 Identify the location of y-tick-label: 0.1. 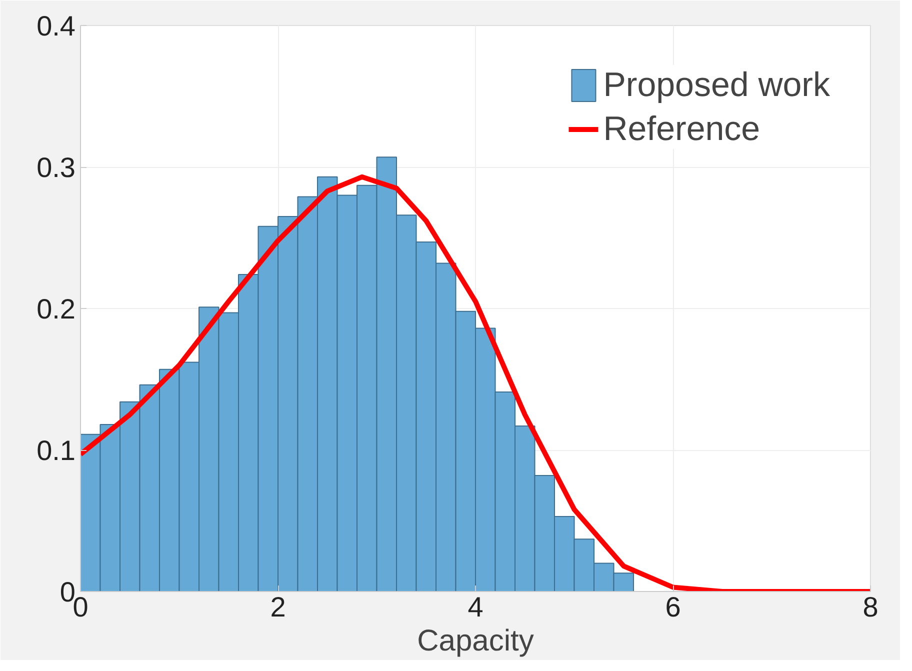
(56, 450).